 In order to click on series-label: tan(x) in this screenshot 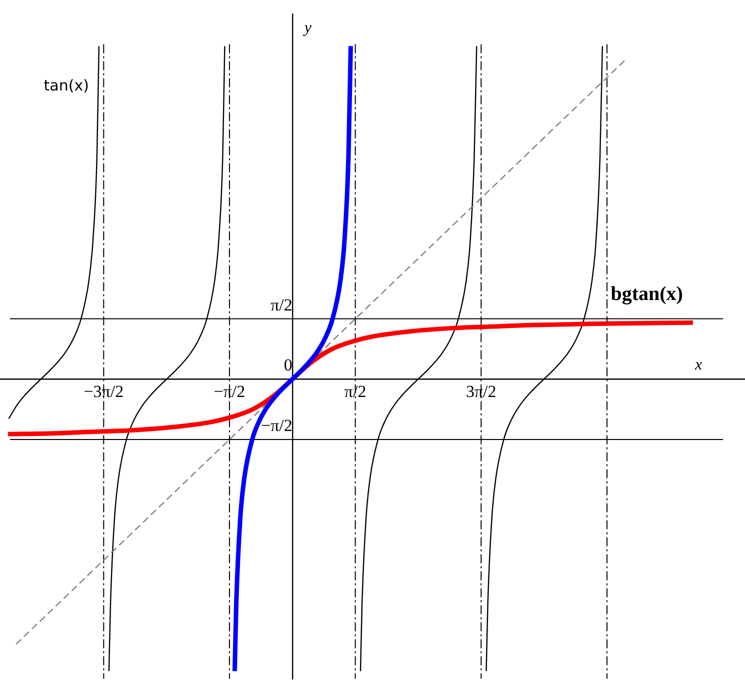, I will do `click(66, 85)`.